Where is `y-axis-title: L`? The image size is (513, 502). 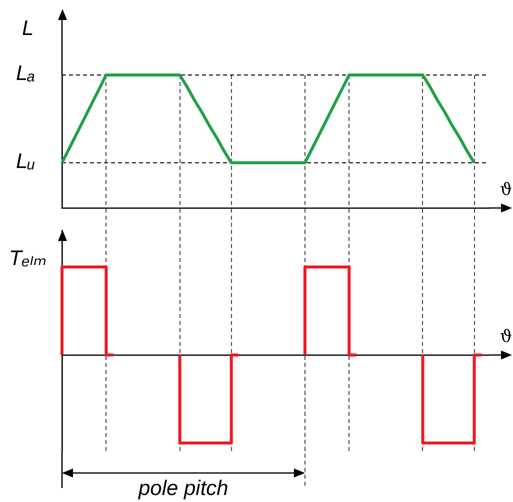 y-axis-title: L is located at coordinates (28, 28).